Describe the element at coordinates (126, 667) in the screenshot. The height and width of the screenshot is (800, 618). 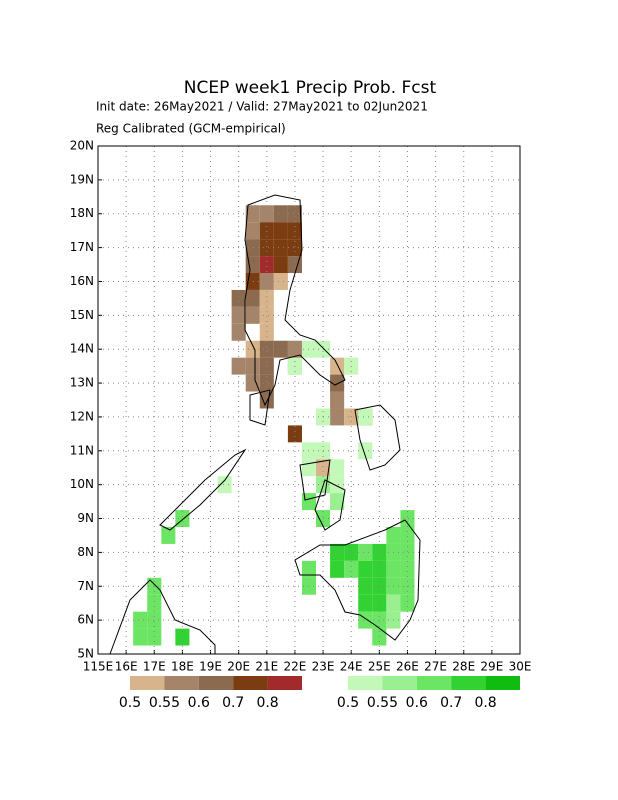
I see `x-tick-label: 16E` at that location.